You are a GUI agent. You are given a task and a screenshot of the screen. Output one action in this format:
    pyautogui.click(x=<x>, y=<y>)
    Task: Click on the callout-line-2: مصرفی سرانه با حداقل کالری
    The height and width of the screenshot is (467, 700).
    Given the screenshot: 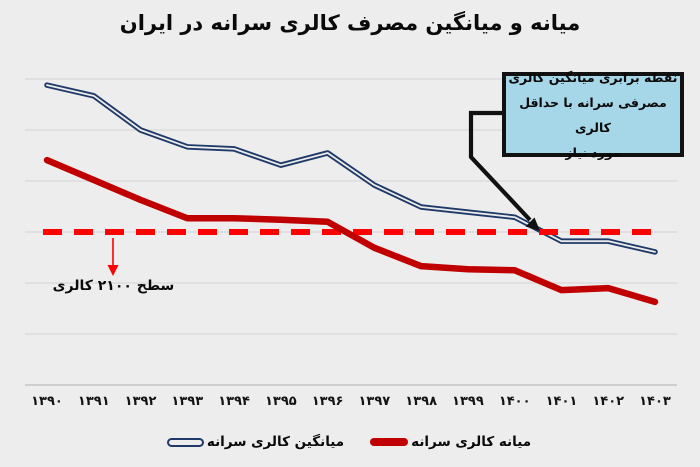 What is the action you would take?
    pyautogui.click(x=593, y=114)
    